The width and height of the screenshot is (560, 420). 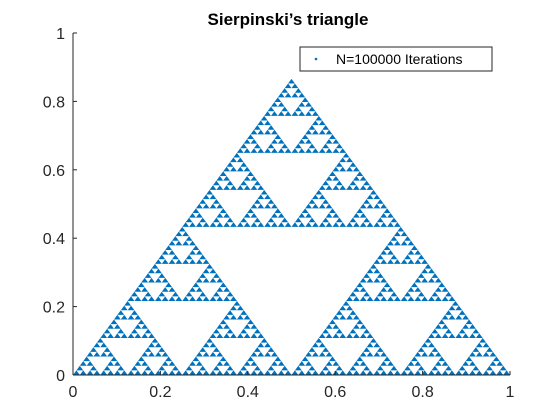 What do you see at coordinates (54, 102) in the screenshot?
I see `y-tick-label: 0.8` at bounding box center [54, 102].